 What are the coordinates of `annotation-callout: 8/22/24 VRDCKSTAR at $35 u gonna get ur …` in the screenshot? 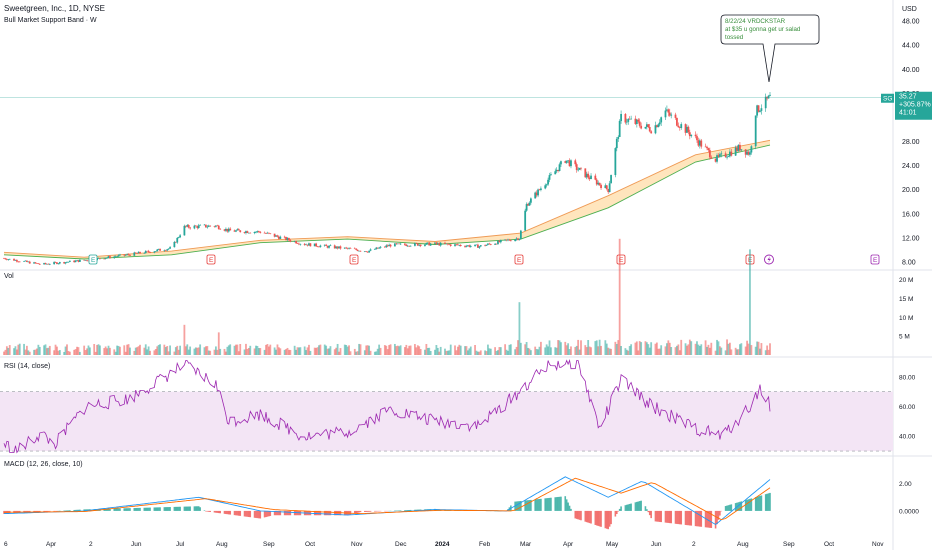 It's located at (770, 48).